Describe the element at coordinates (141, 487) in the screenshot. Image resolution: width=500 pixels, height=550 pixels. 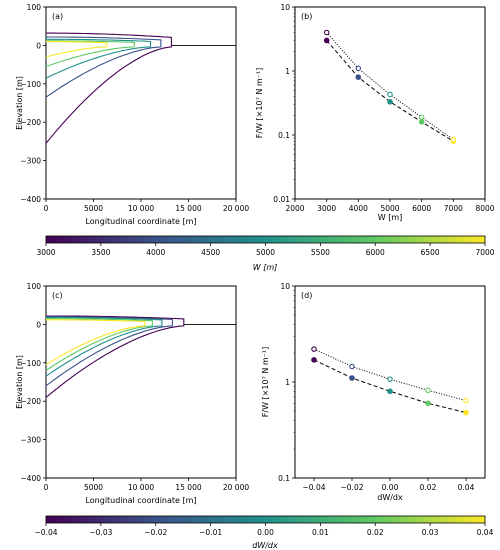
I see `panel-c-xtick-label: 10 000` at that location.